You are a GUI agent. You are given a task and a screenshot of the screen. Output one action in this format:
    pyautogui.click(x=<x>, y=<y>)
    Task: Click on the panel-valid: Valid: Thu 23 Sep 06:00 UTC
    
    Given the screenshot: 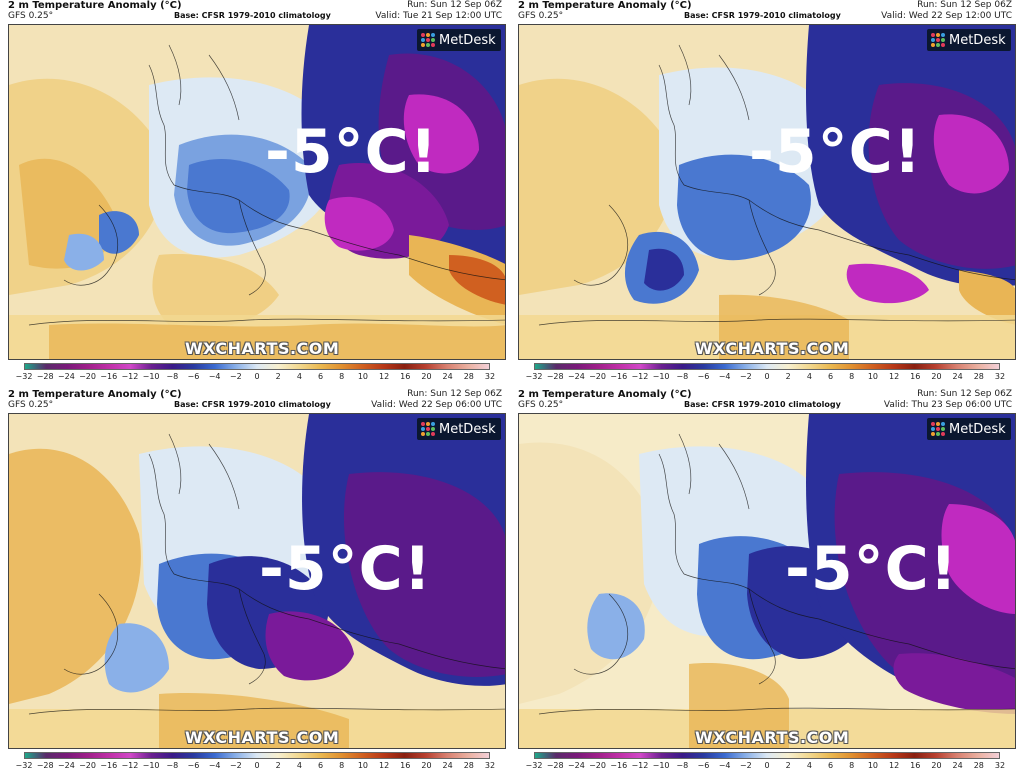 What is the action you would take?
    pyautogui.click(x=947, y=405)
    